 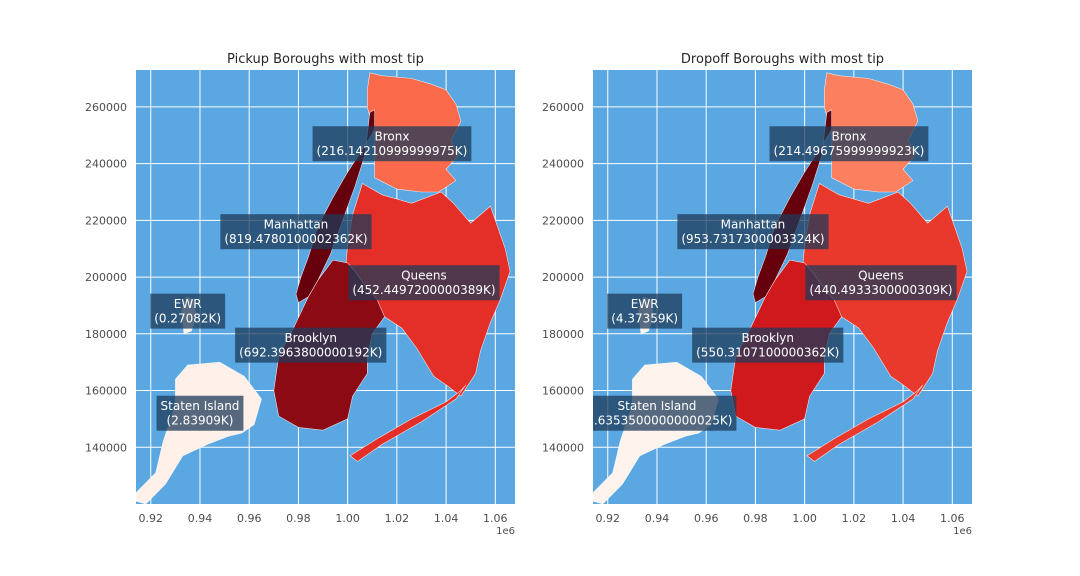 I want to click on dropoff-x-tick-label: 1.04, so click(x=903, y=518).